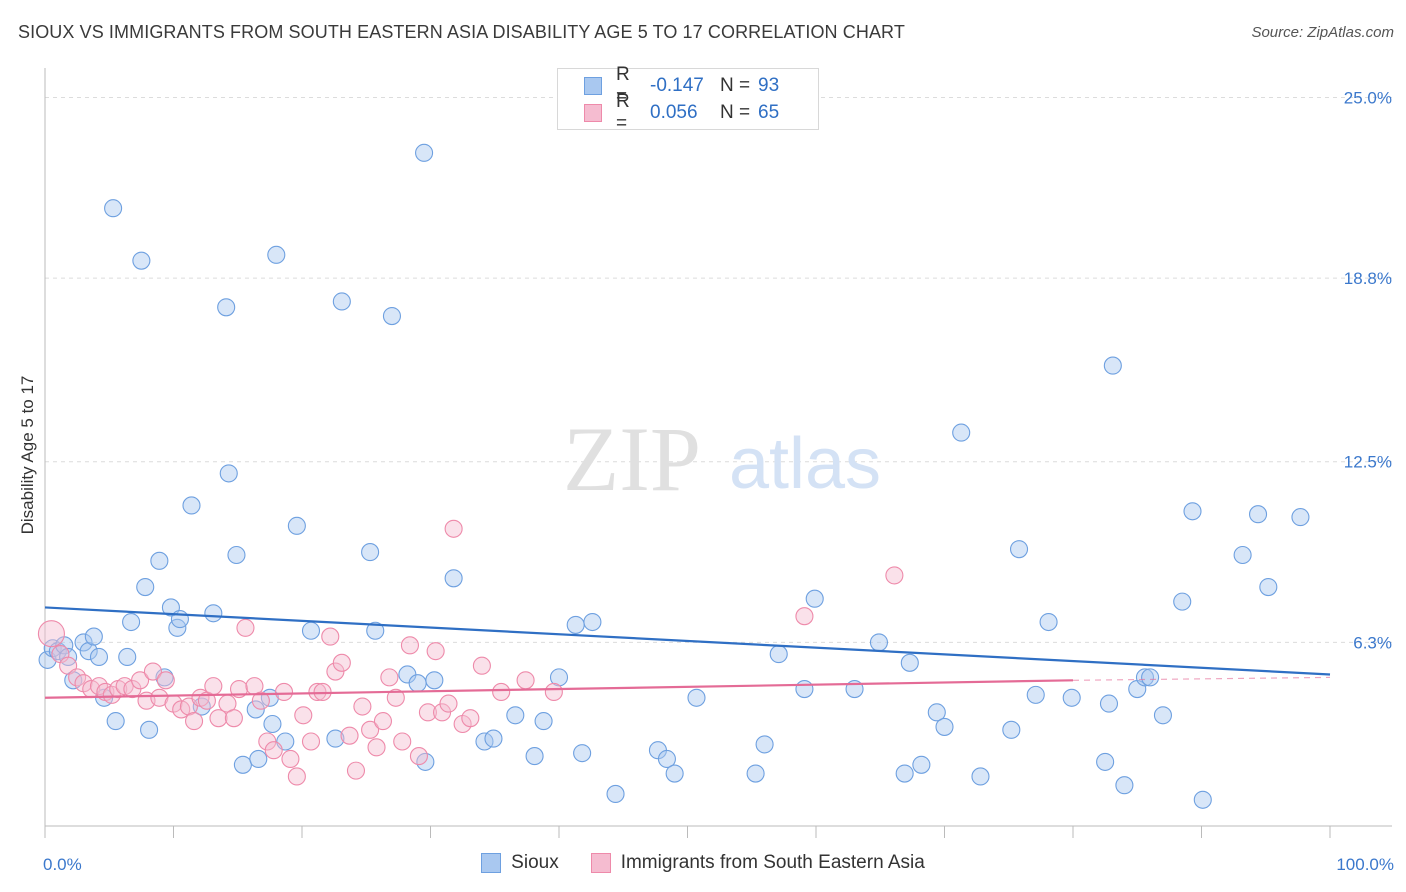 The image size is (1406, 892). Describe the element at coordinates (722, 459) in the screenshot. I see `watermark: ZIP atlas` at that location.